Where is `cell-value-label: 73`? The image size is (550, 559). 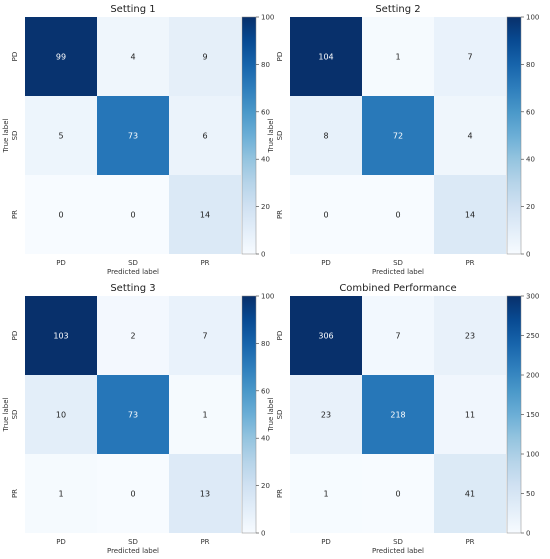
cell-value-label: 73 is located at coordinates (133, 415).